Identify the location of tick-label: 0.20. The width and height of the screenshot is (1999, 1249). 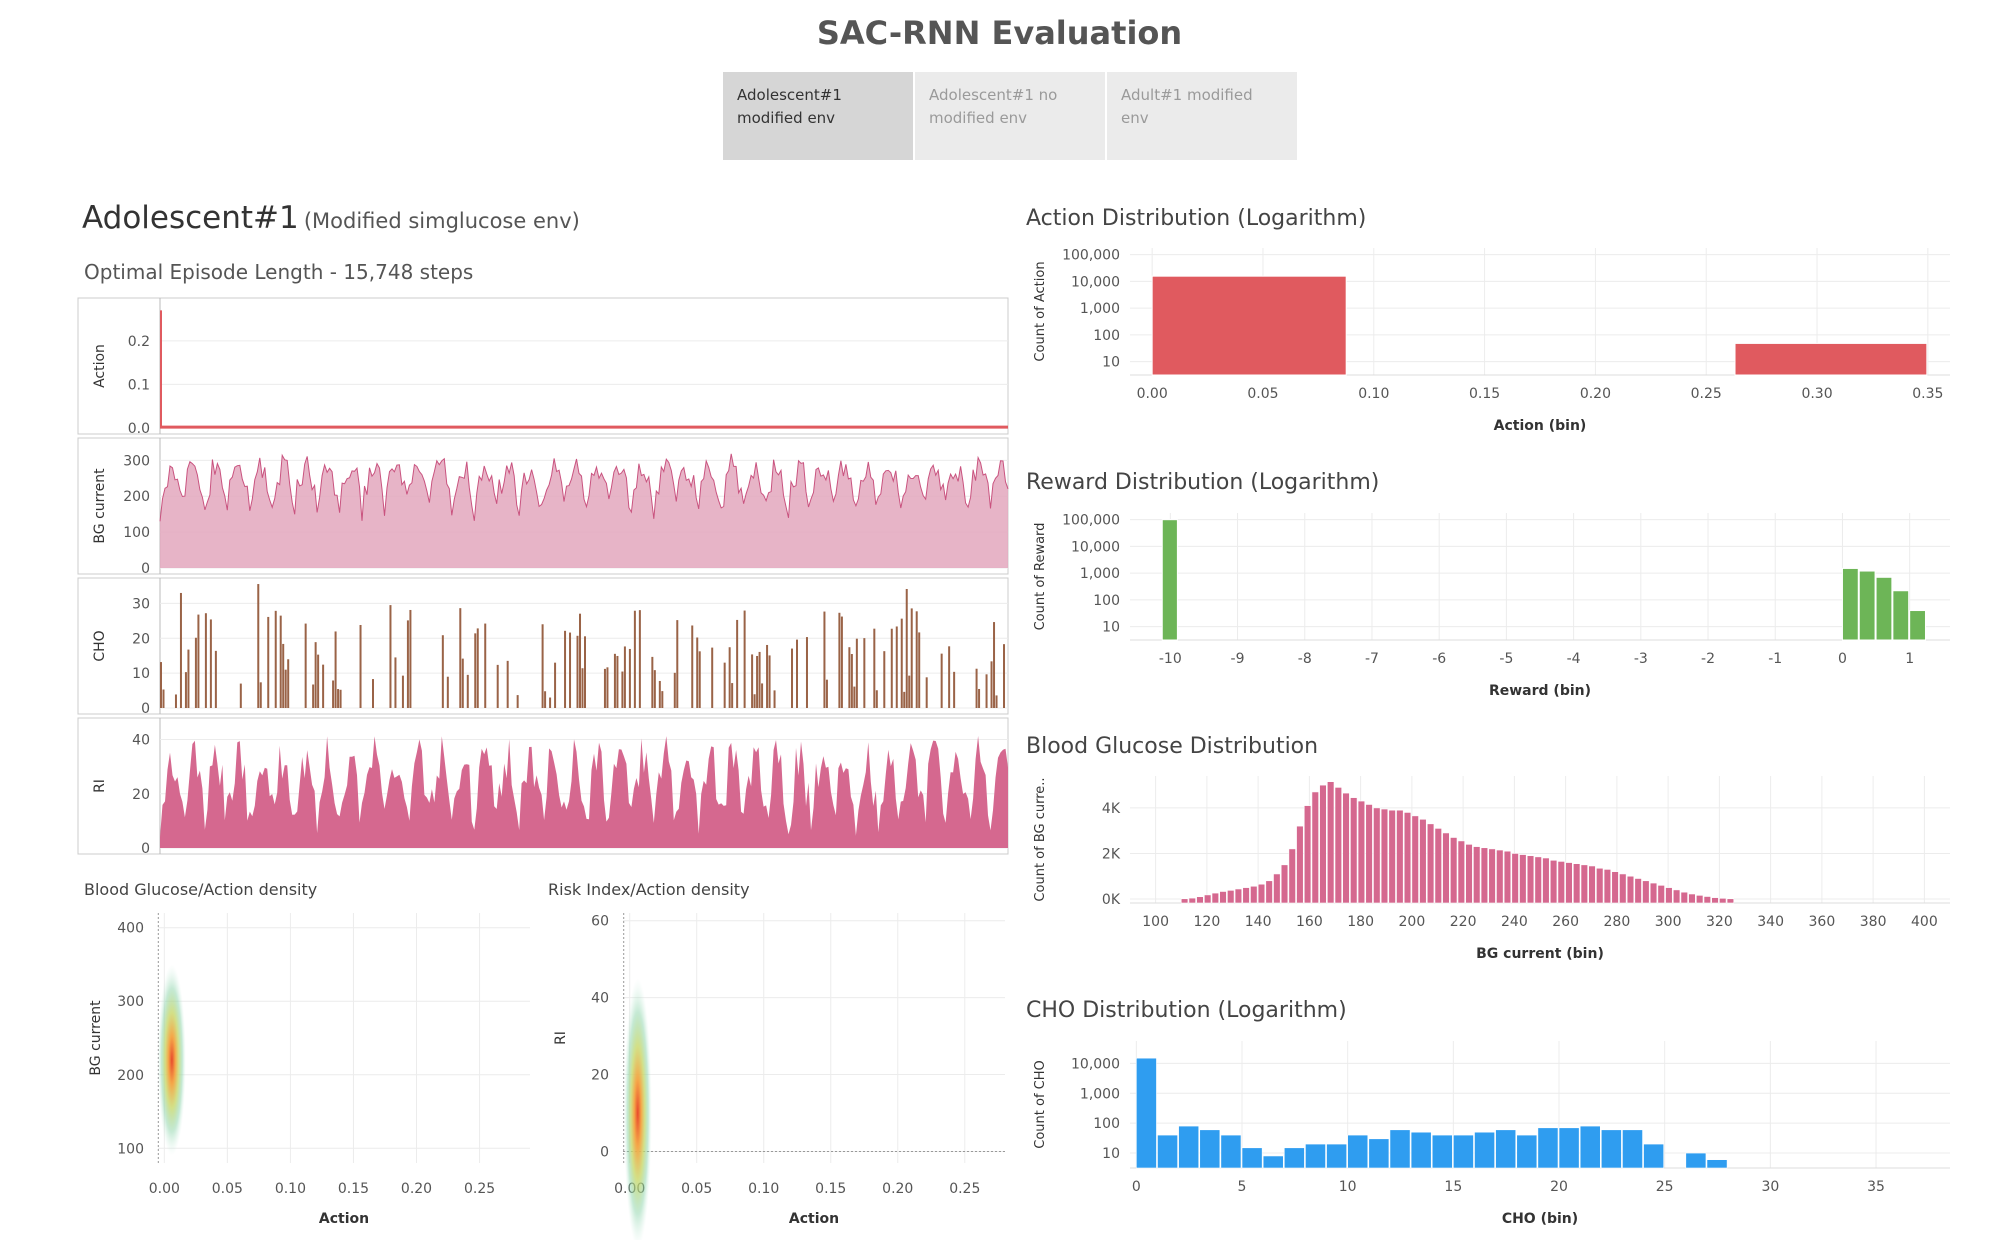
(897, 1189).